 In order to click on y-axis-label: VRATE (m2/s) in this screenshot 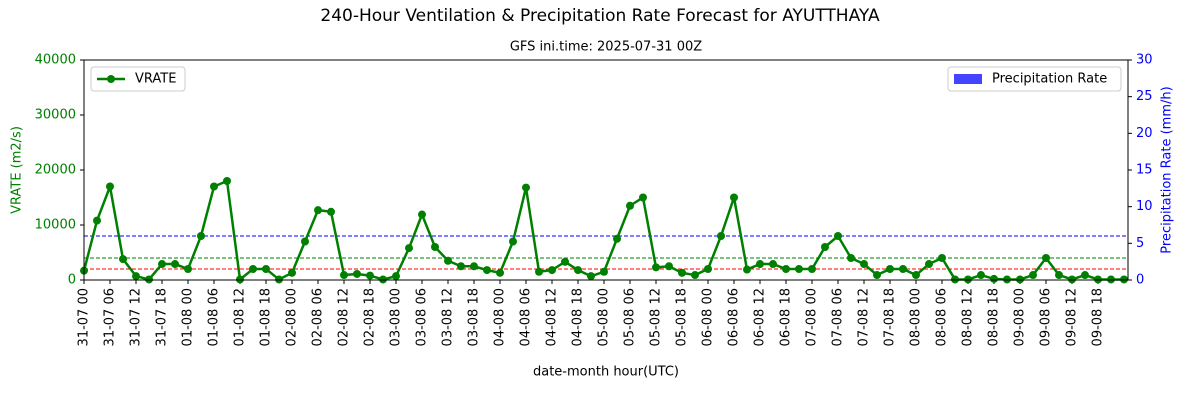, I will do `click(17, 170)`.